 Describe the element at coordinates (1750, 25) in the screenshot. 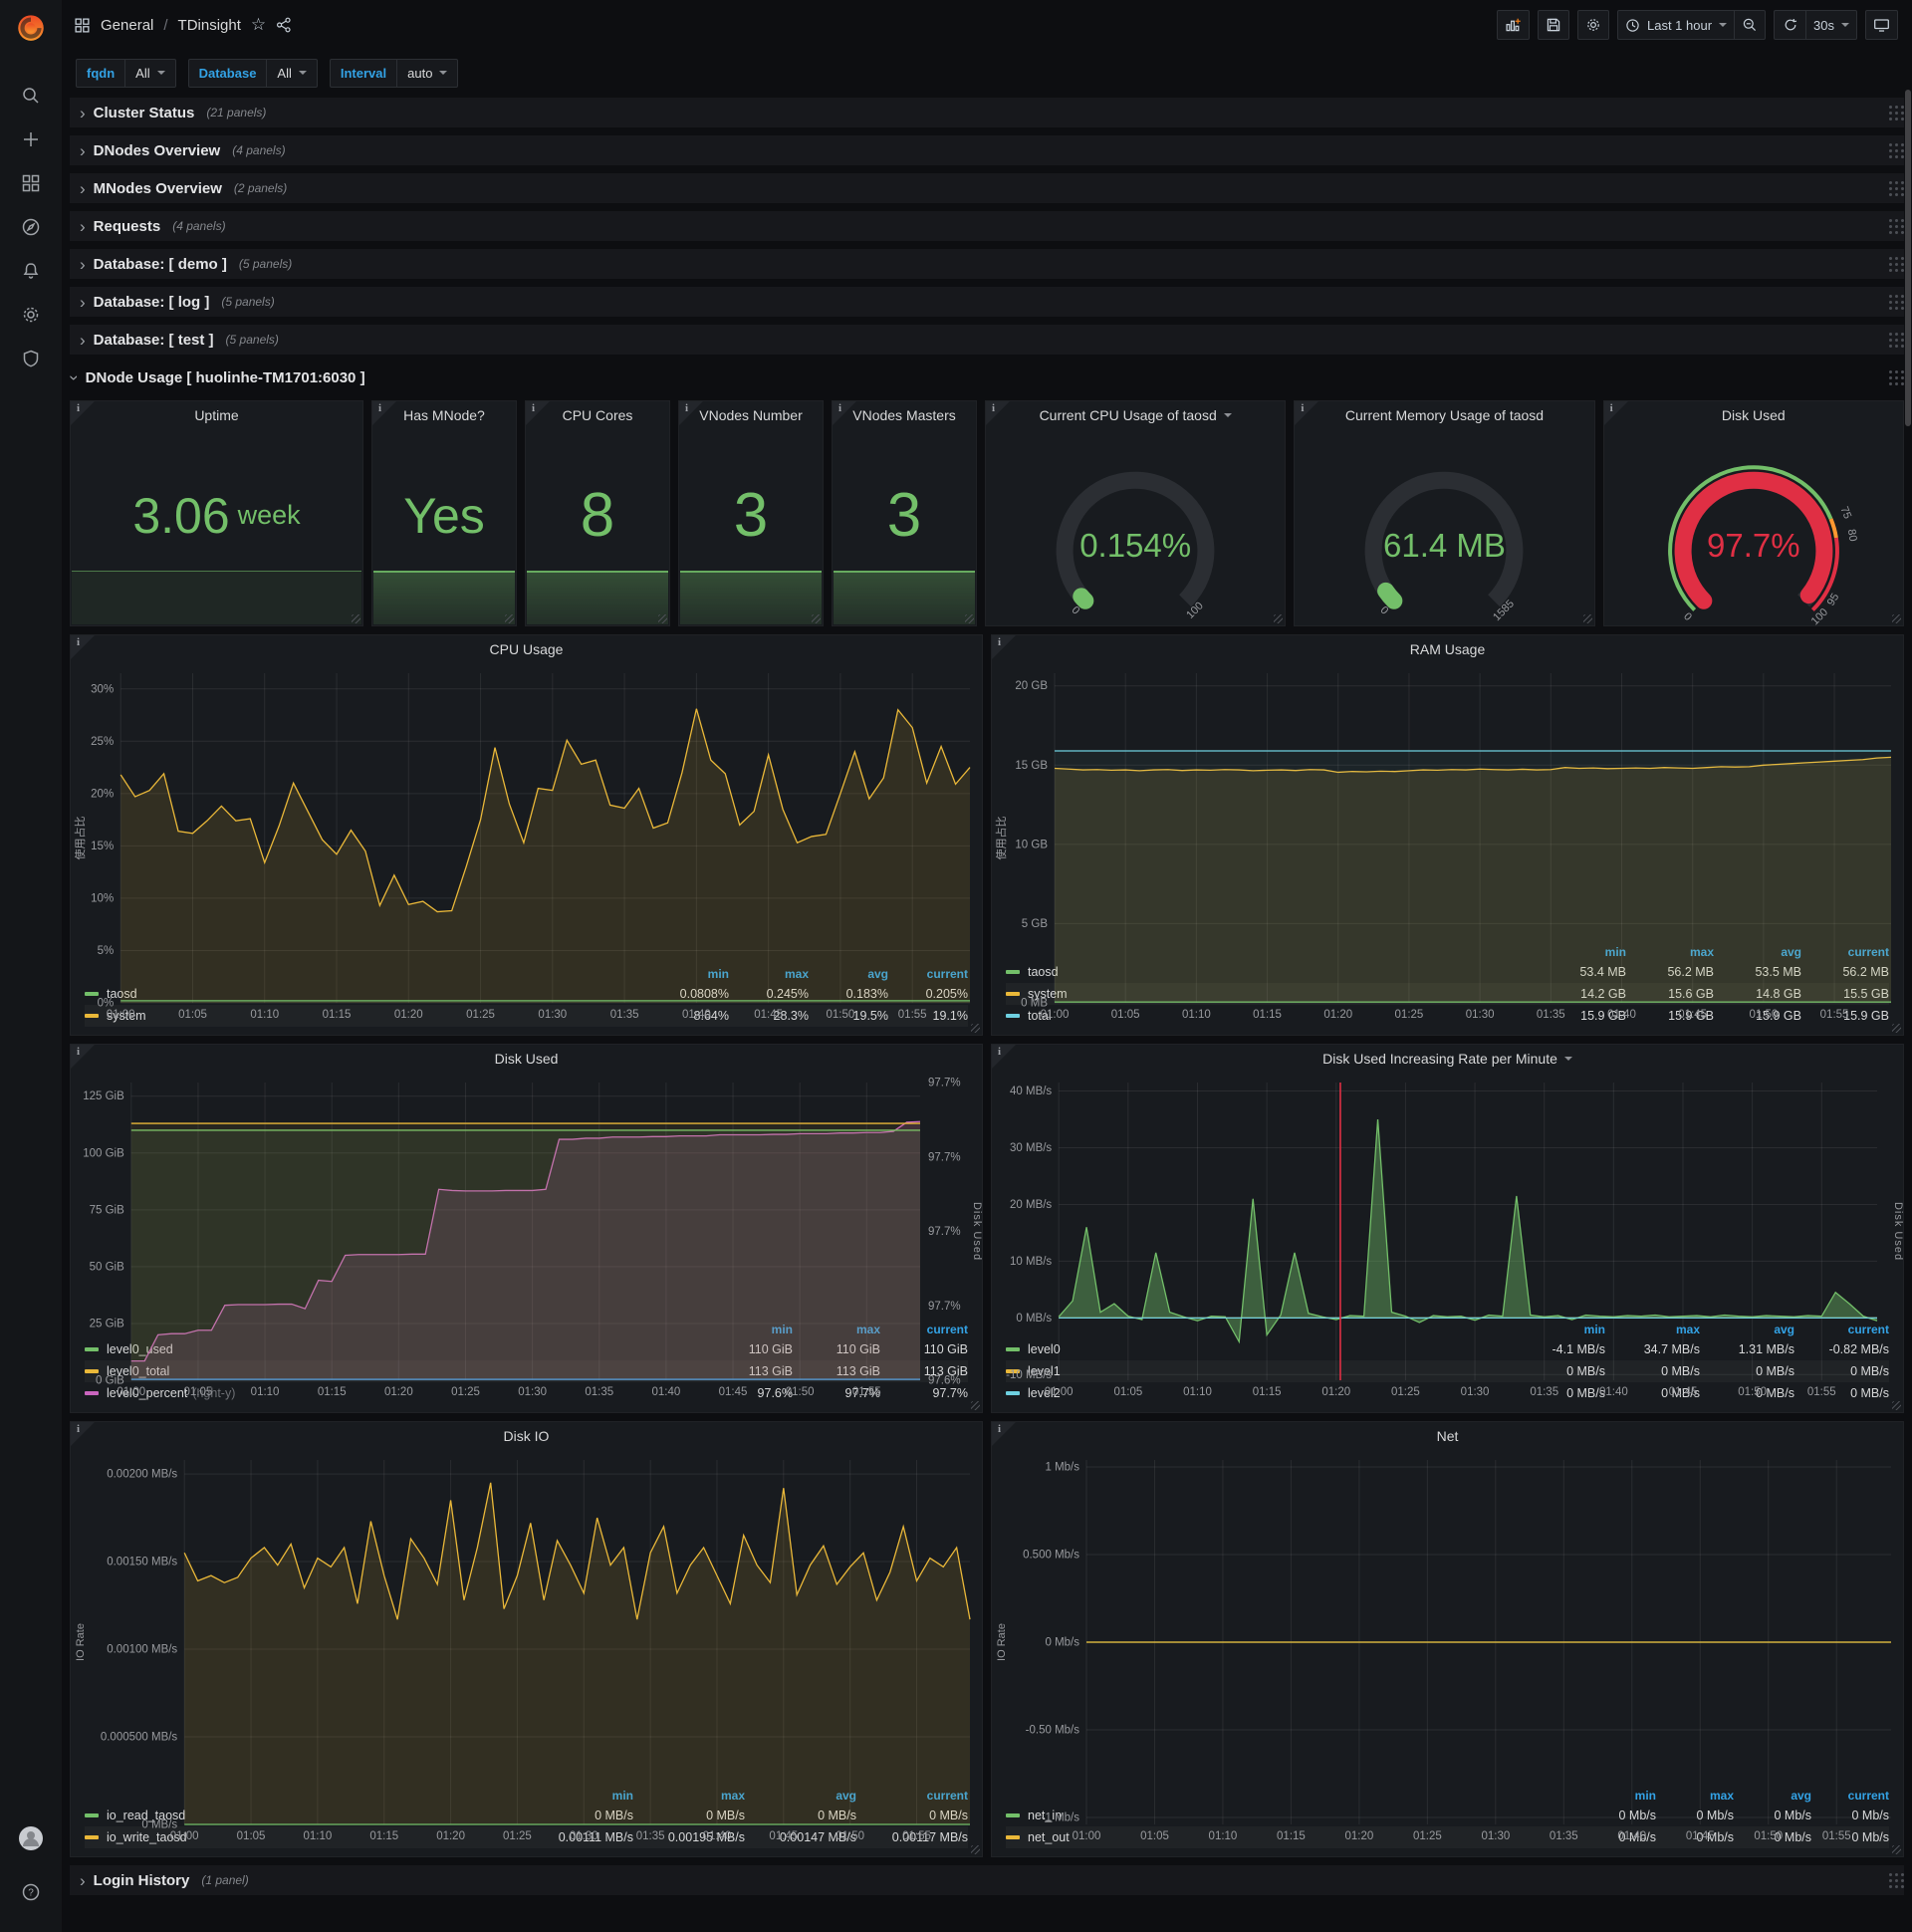

I see `zoom-out-time-button` at that location.